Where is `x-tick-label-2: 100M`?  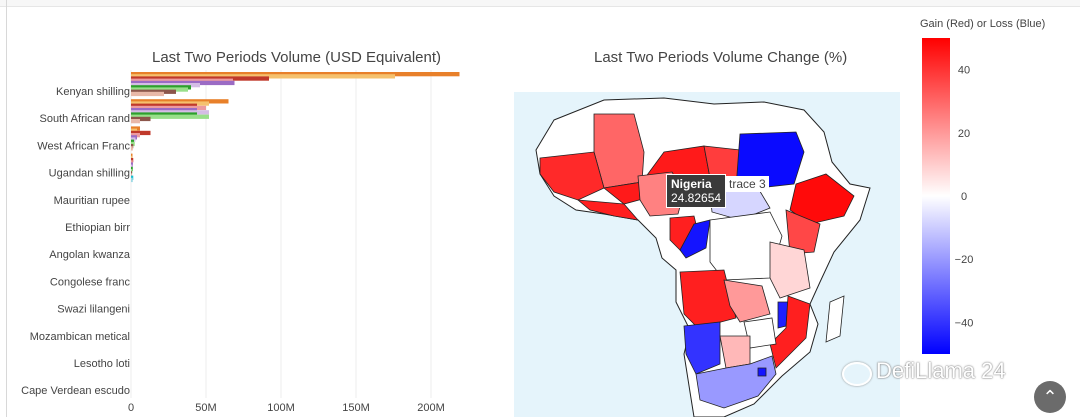
x-tick-label-2: 100M is located at coordinates (281, 408).